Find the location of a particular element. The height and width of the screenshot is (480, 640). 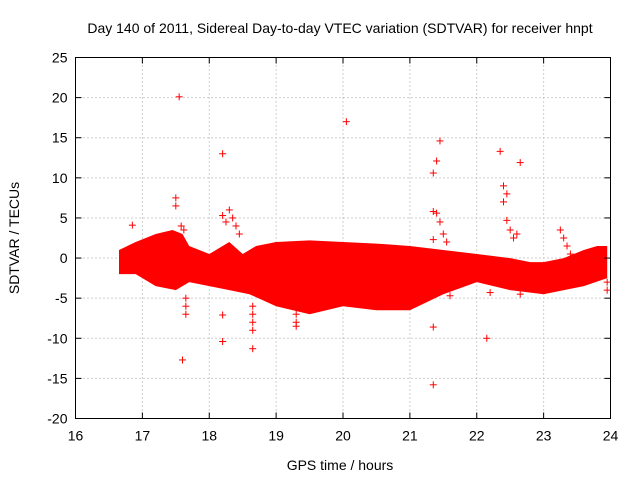

x-tick-label: 17 is located at coordinates (143, 436).